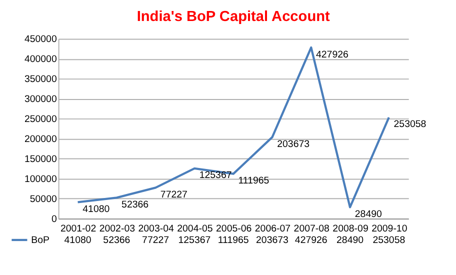  What do you see at coordinates (410, 124) in the screenshot?
I see `annotation: 253058` at bounding box center [410, 124].